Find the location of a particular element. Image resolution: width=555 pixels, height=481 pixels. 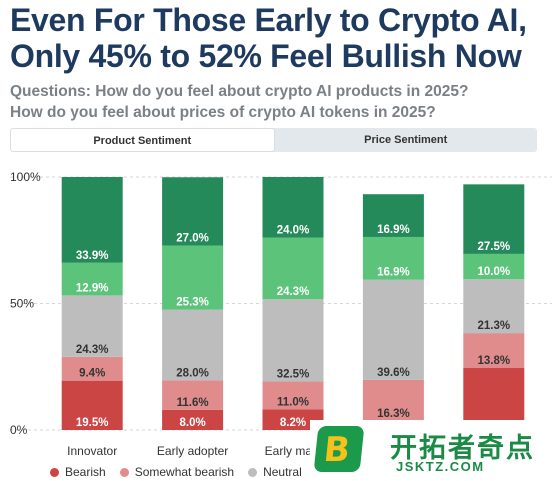

logo-mark: B is located at coordinates (339, 449).